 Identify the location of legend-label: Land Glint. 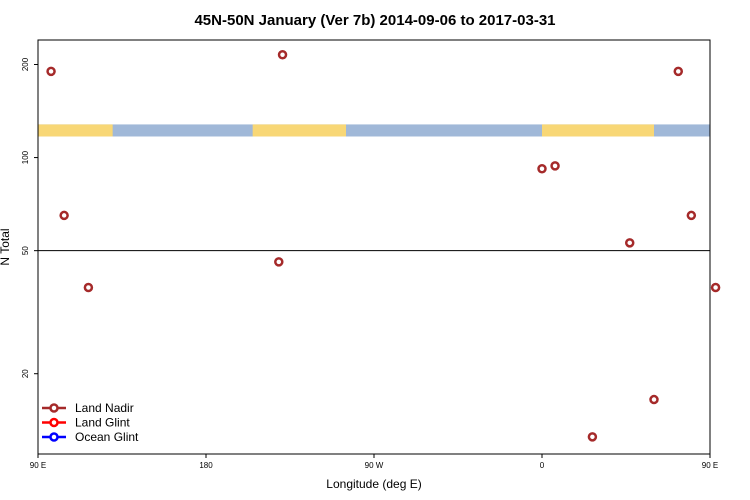
(102, 423).